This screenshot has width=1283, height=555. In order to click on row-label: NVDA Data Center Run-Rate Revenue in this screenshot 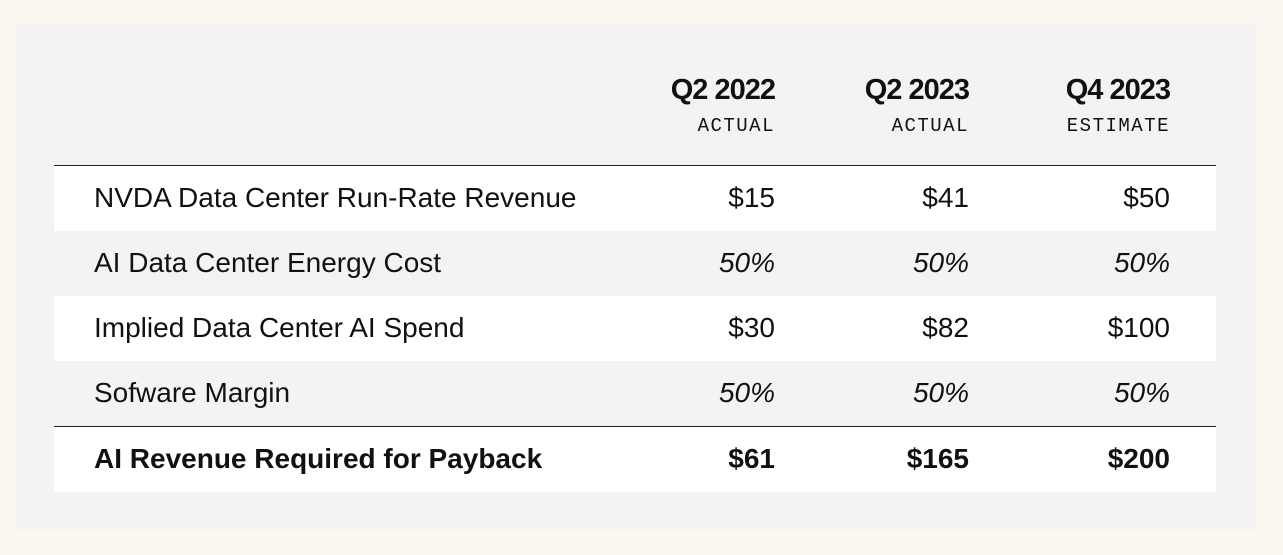, I will do `click(335, 197)`.